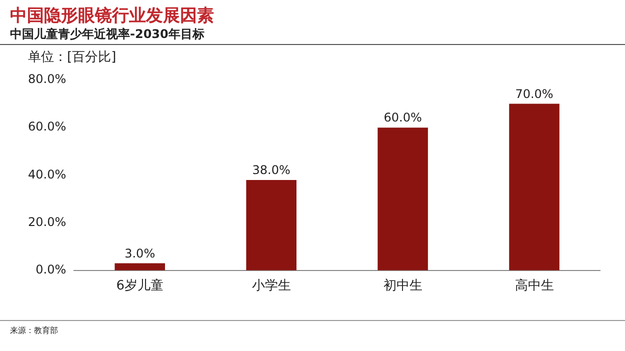 This screenshot has width=625, height=351. Describe the element at coordinates (140, 253) in the screenshot. I see `data-label: 3.0%` at that location.